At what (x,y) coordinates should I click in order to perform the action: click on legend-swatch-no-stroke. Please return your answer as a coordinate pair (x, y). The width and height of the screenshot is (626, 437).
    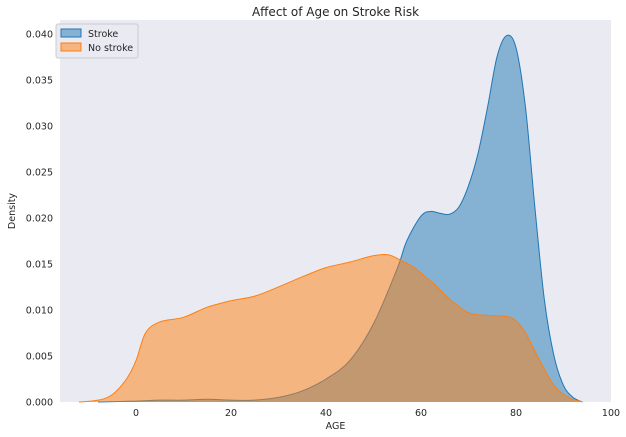
    Looking at the image, I should click on (71, 47).